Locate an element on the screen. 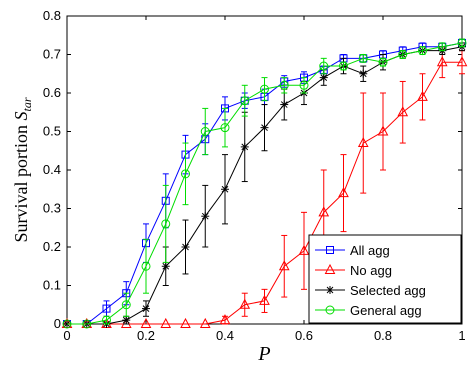  legend-label: General agg is located at coordinates (386, 310).